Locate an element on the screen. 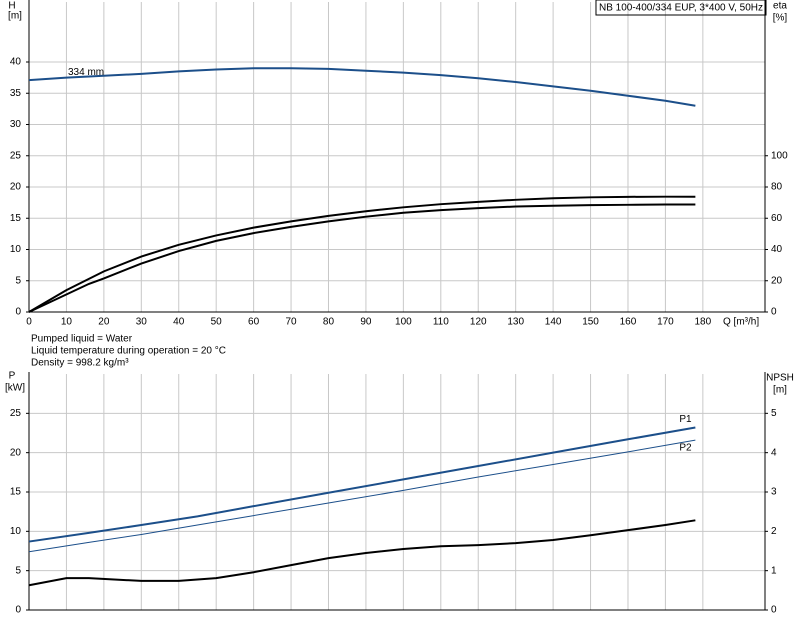 The image size is (803, 625). y-axis-unit: [kW] is located at coordinates (15, 388).